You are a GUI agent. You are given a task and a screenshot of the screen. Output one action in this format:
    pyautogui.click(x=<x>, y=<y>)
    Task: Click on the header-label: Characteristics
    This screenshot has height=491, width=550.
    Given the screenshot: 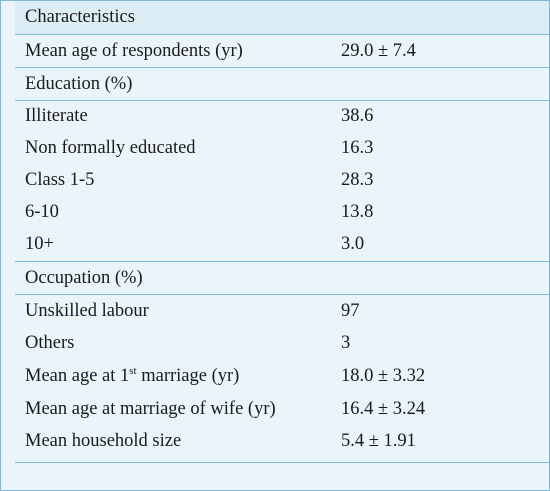 What is the action you would take?
    pyautogui.click(x=80, y=17)
    